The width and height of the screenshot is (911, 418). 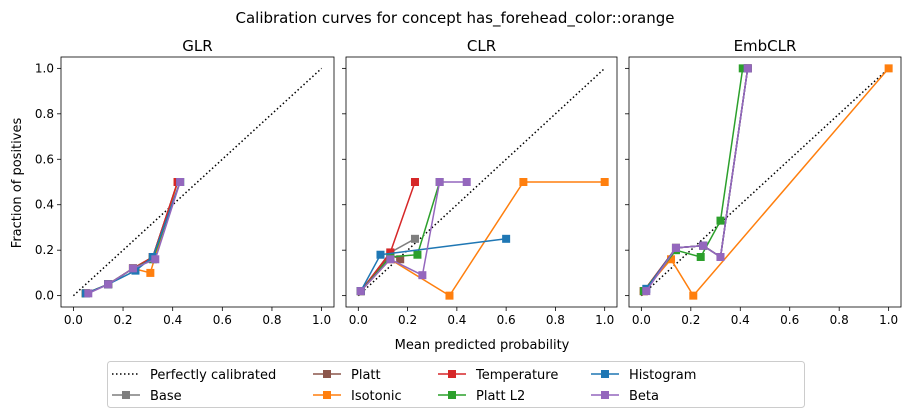 What do you see at coordinates (44, 159) in the screenshot?
I see `y-tick-label: 0.6` at bounding box center [44, 159].